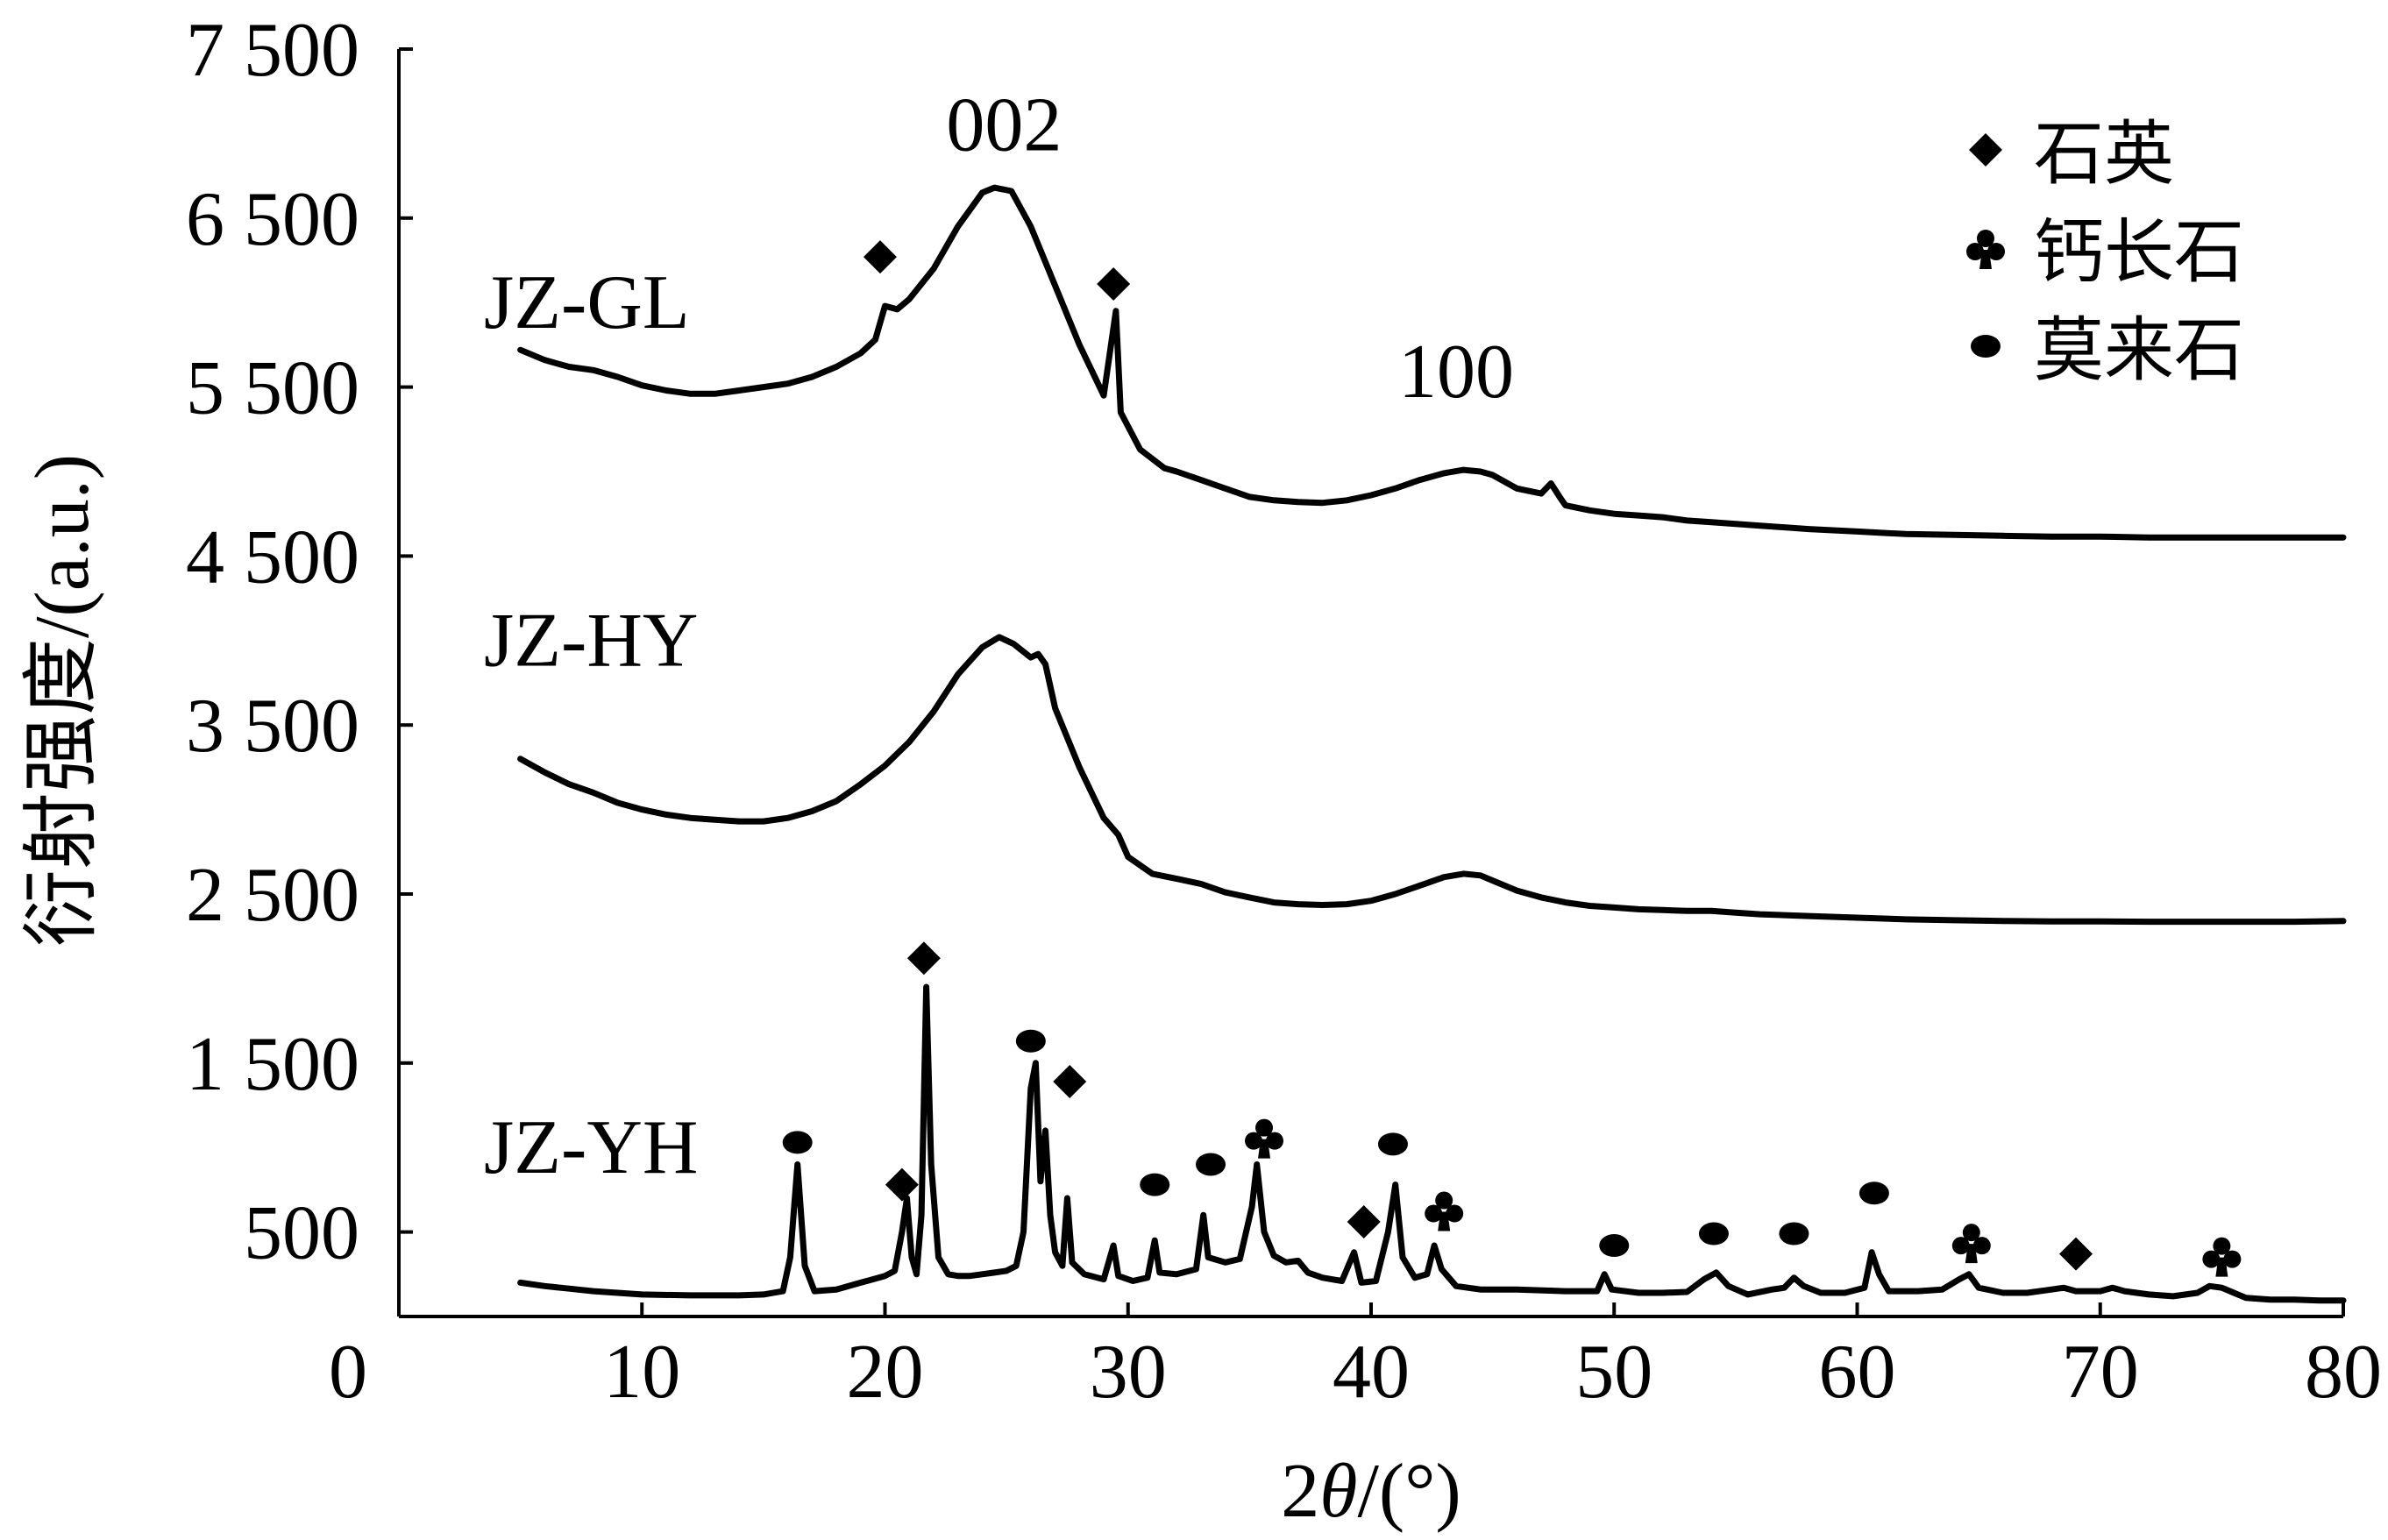 This screenshot has height=1540, width=2388. What do you see at coordinates (301, 1233) in the screenshot?
I see `y-tick-label: 500` at bounding box center [301, 1233].